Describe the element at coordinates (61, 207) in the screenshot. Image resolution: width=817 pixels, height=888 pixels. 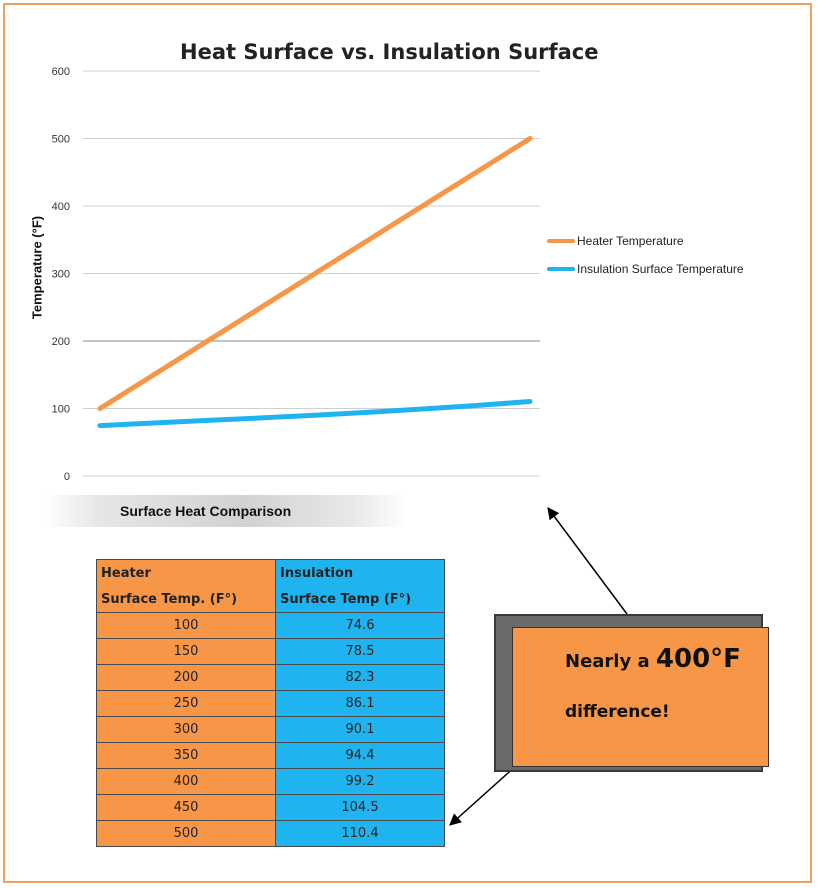
I see `y-tick-label: 400` at that location.